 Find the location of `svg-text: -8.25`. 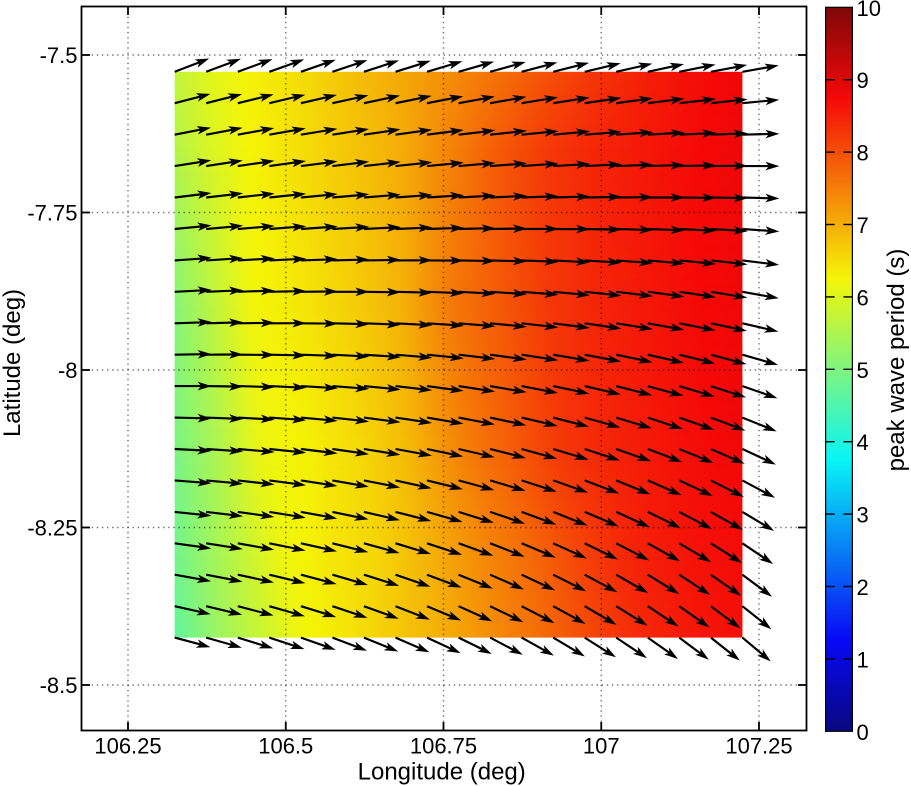

svg-text: -8.25 is located at coordinates (52, 528).